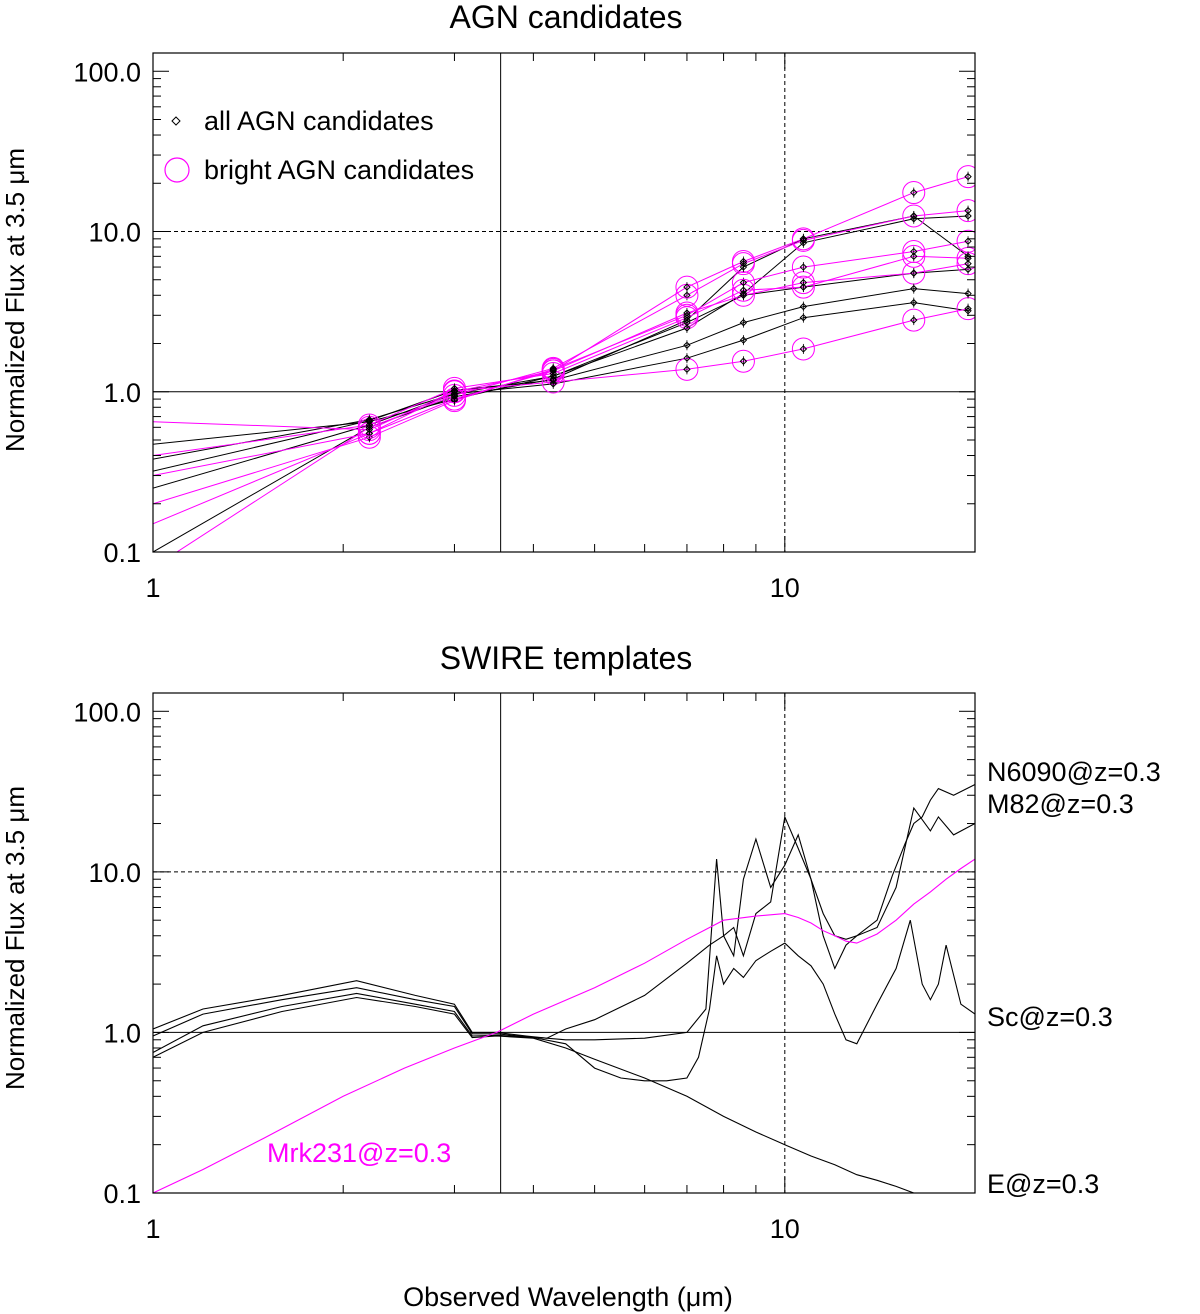 This screenshot has width=1200, height=1314. I want to click on template-line-e, so click(535, 1094).